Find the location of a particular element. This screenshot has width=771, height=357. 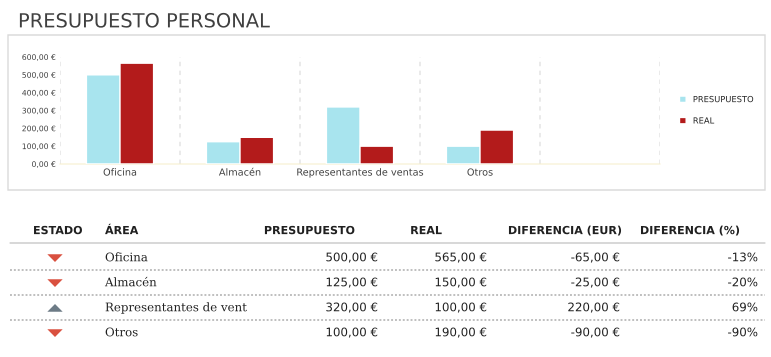

text: Otros is located at coordinates (122, 331).